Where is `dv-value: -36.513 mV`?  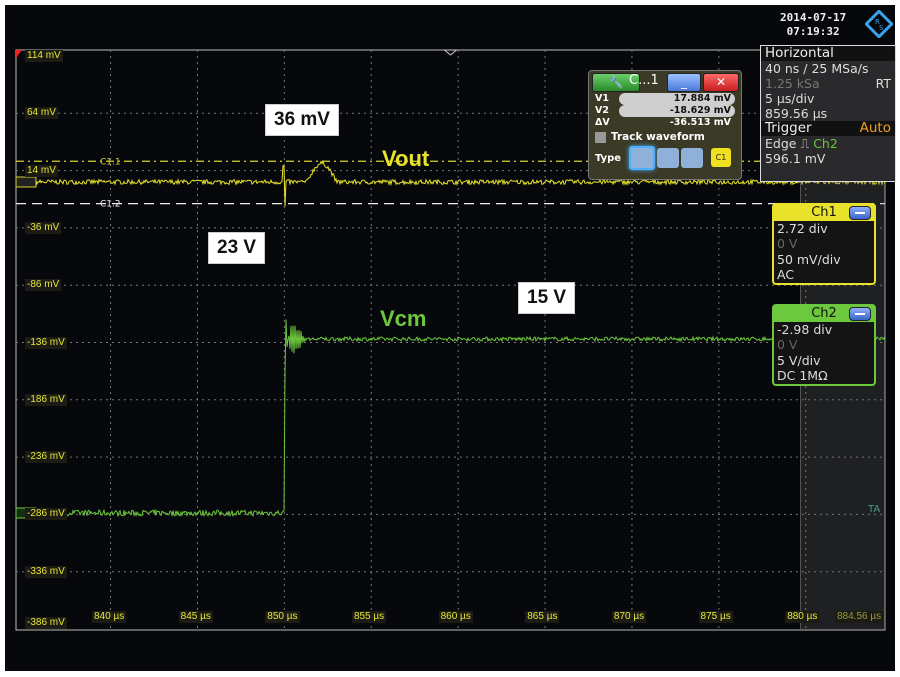 dv-value: -36.513 mV is located at coordinates (700, 122).